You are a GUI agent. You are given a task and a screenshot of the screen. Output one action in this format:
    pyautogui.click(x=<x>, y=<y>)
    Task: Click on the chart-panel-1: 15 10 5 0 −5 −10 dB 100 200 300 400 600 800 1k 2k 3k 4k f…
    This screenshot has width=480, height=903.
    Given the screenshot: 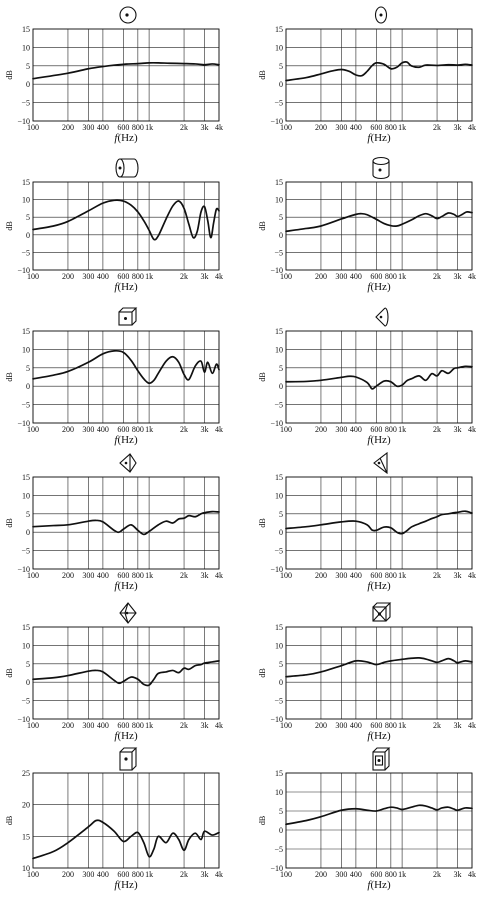 What is the action you would take?
    pyautogui.click(x=114, y=75)
    